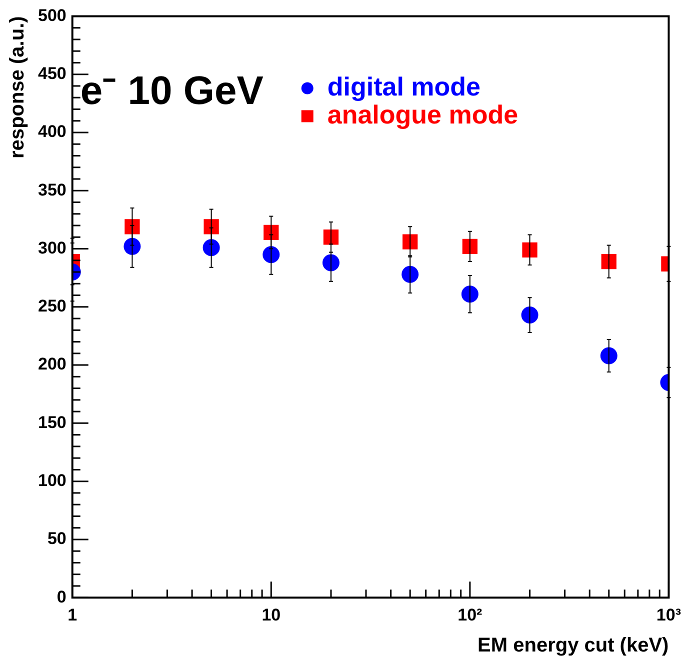  What do you see at coordinates (52, 74) in the screenshot?
I see `y-tick-label: 450` at bounding box center [52, 74].